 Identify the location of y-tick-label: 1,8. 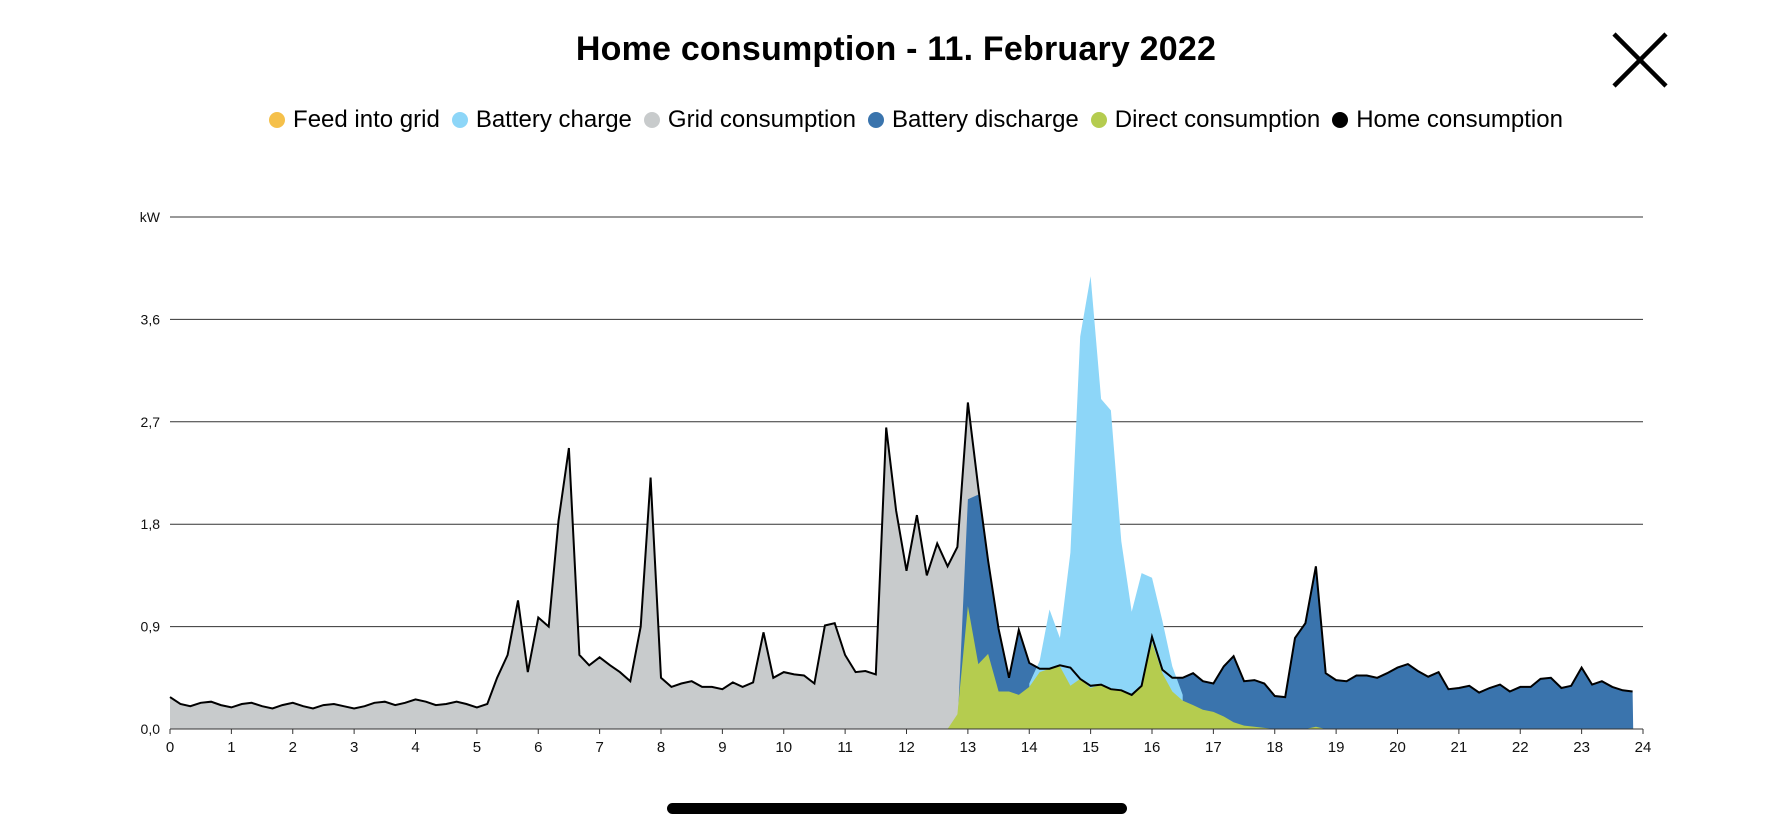
(151, 524).